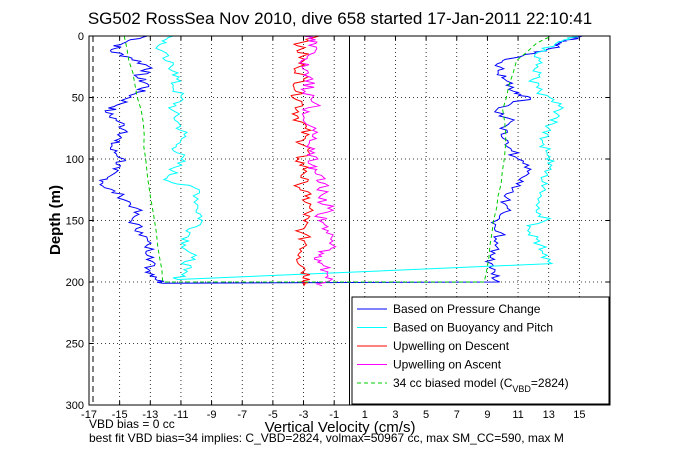  Describe the element at coordinates (521, 389) in the screenshot. I see `legend-label-subscript: VBD` at that location.